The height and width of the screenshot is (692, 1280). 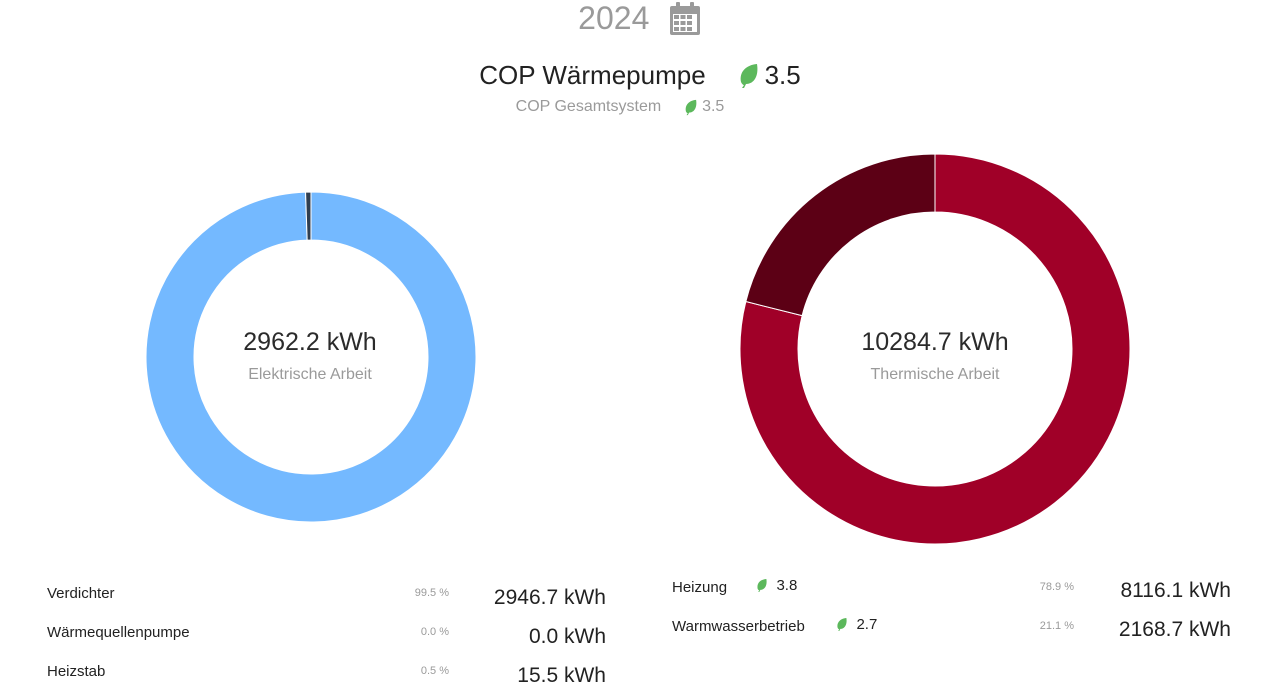 What do you see at coordinates (308, 216) in the screenshot?
I see `donut-slice-heizstab` at bounding box center [308, 216].